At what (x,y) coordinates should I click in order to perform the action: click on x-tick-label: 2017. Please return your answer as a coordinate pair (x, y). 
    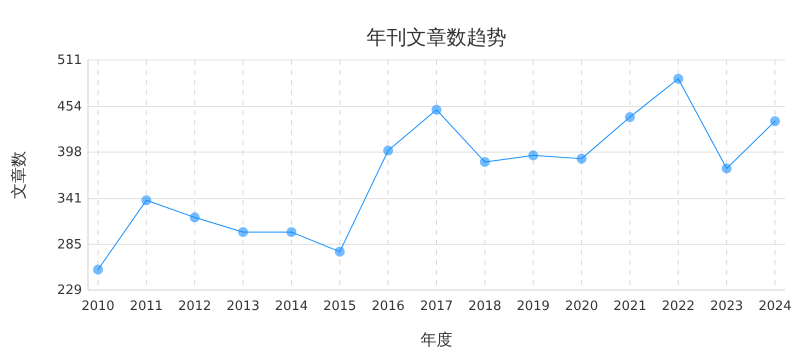
    Looking at the image, I should click on (437, 306).